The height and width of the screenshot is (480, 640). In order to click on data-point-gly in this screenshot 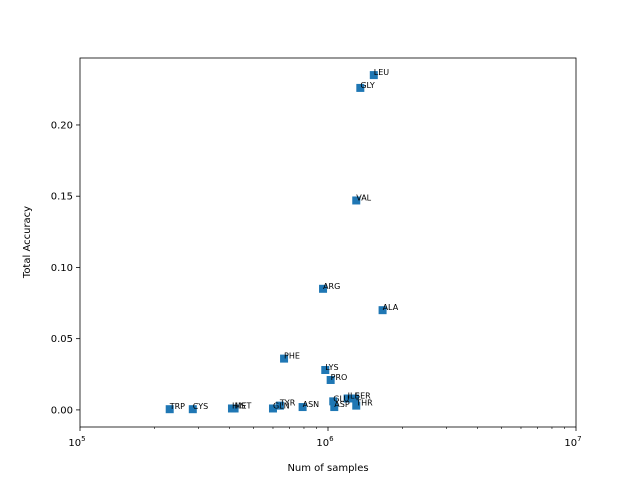, I will do `click(360, 87)`.